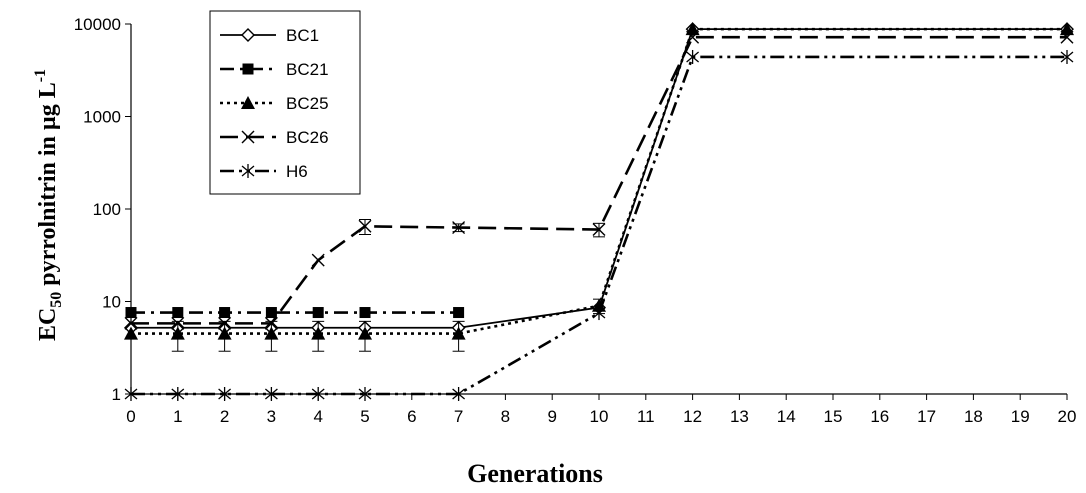 The width and height of the screenshot is (1086, 493). What do you see at coordinates (692, 416) in the screenshot?
I see `x-tick-label: 12` at bounding box center [692, 416].